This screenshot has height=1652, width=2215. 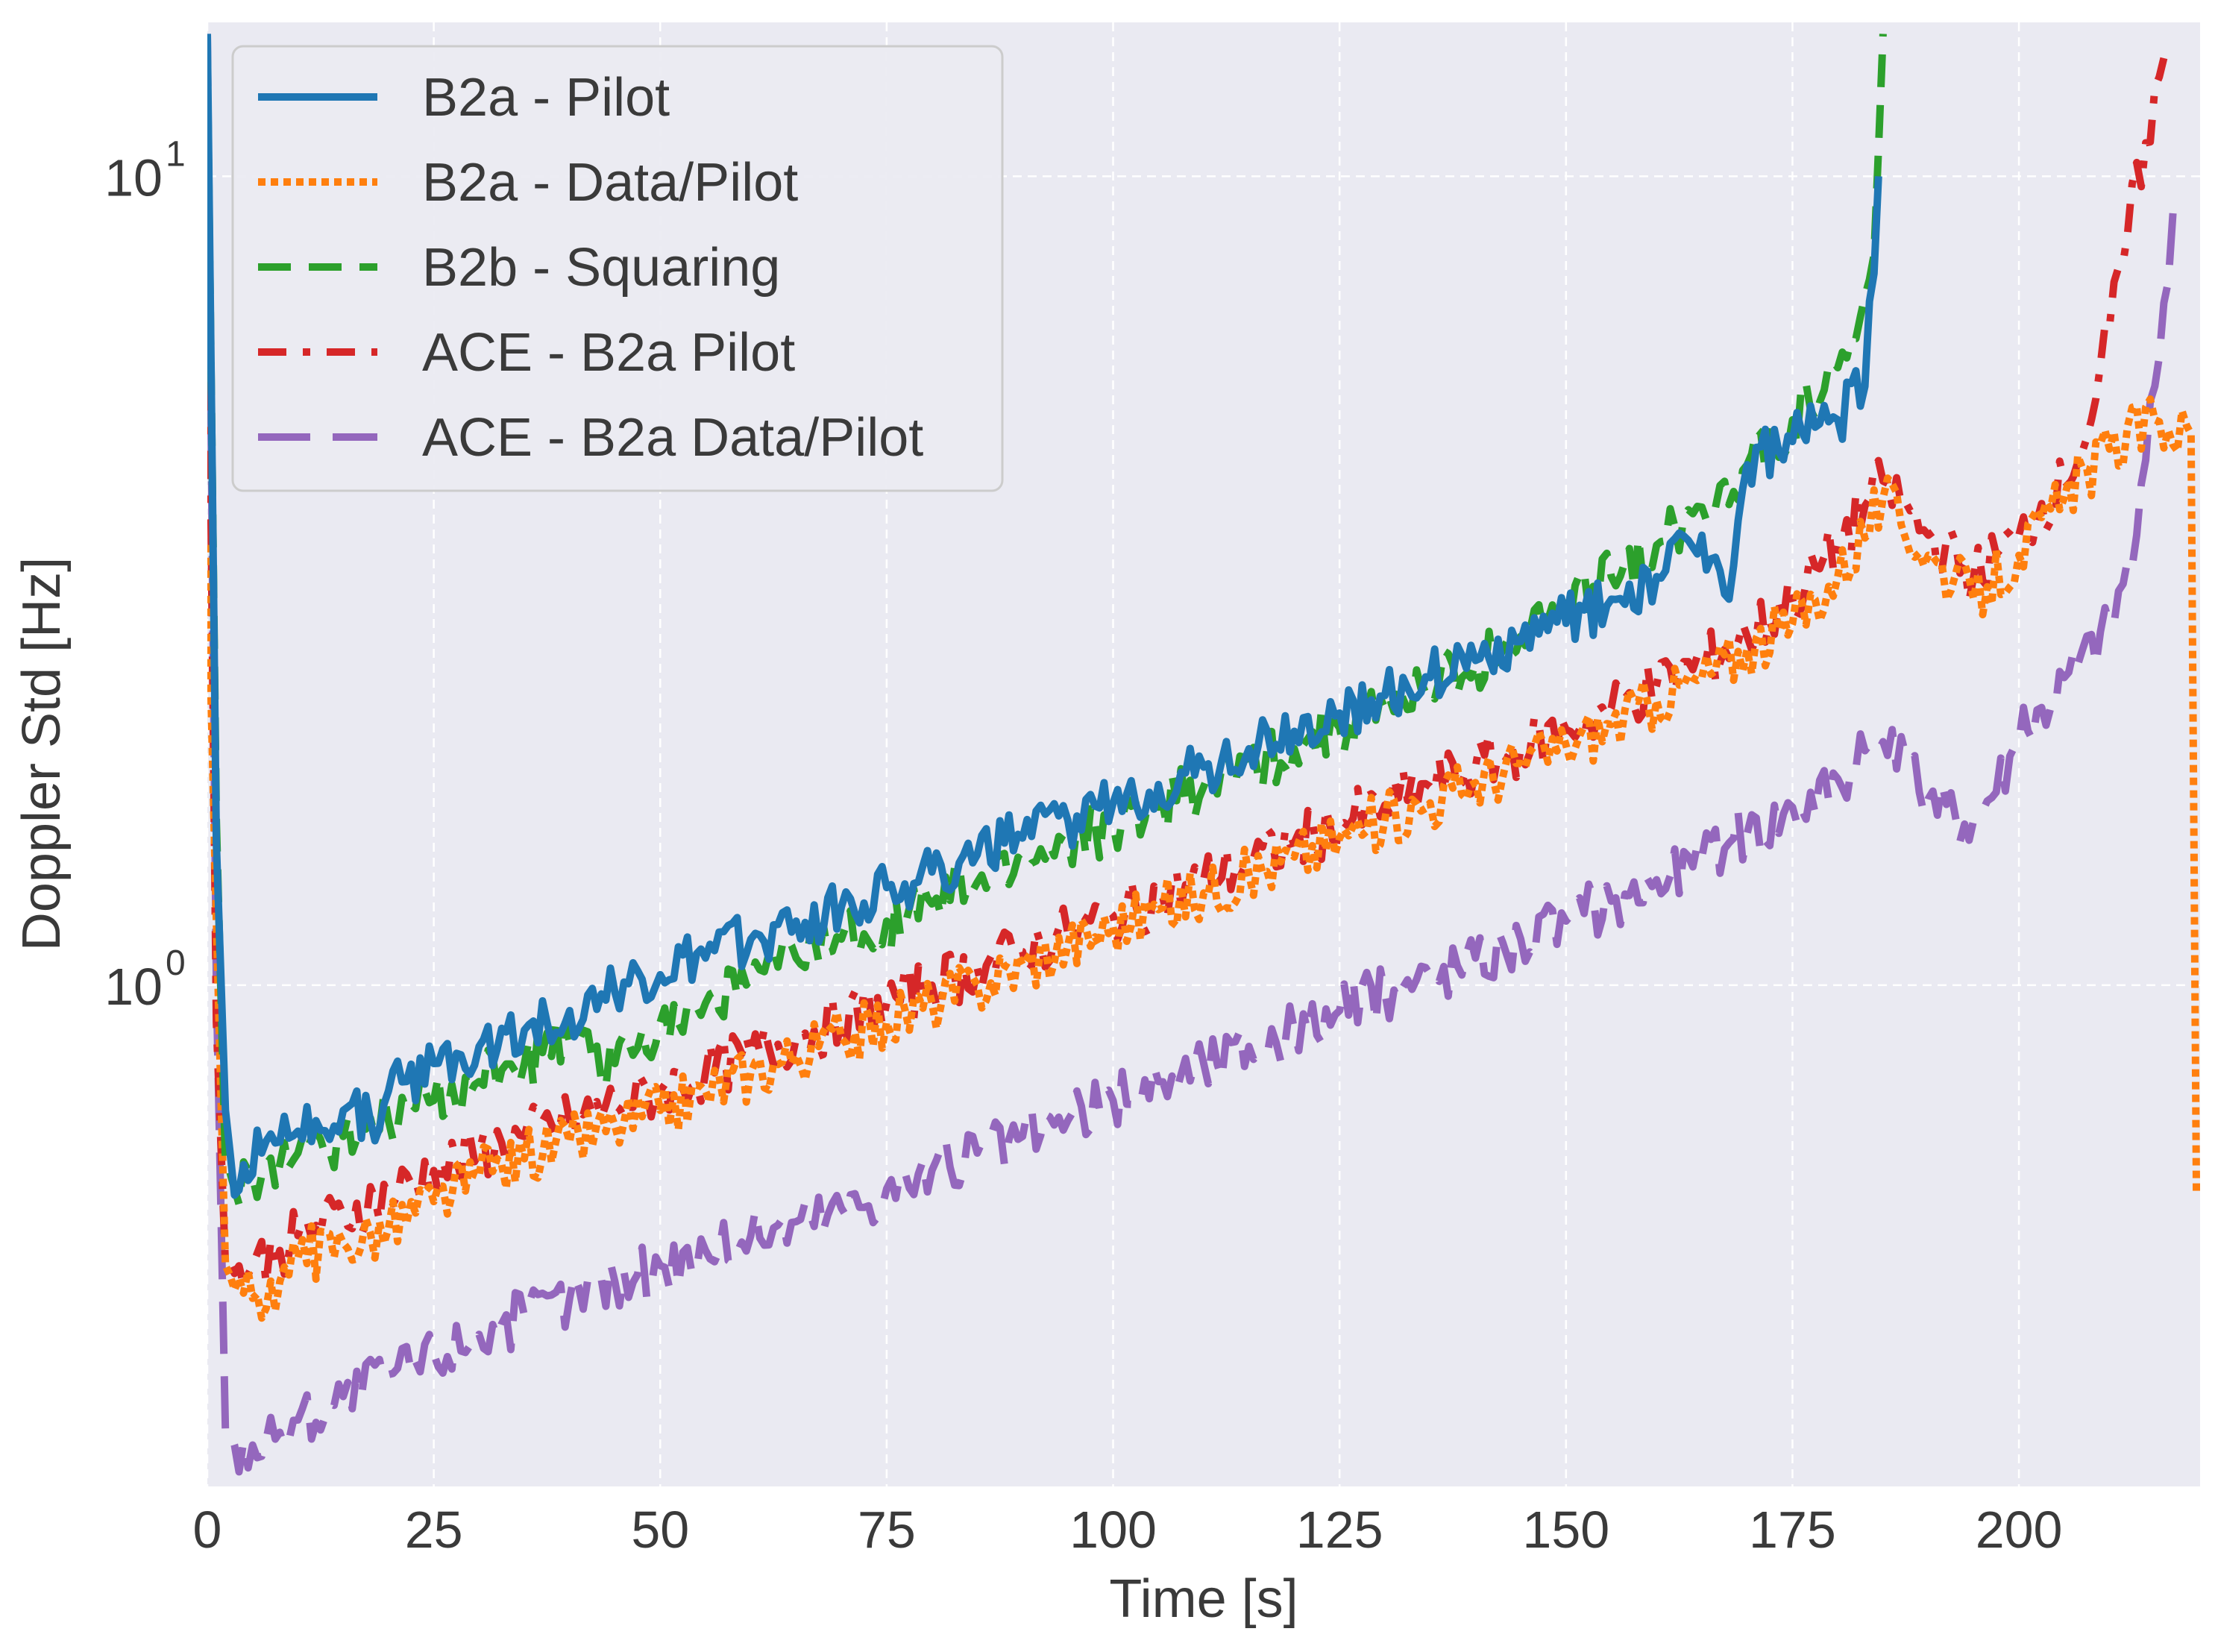 I want to click on x-tick-label: 25, so click(x=434, y=1530).